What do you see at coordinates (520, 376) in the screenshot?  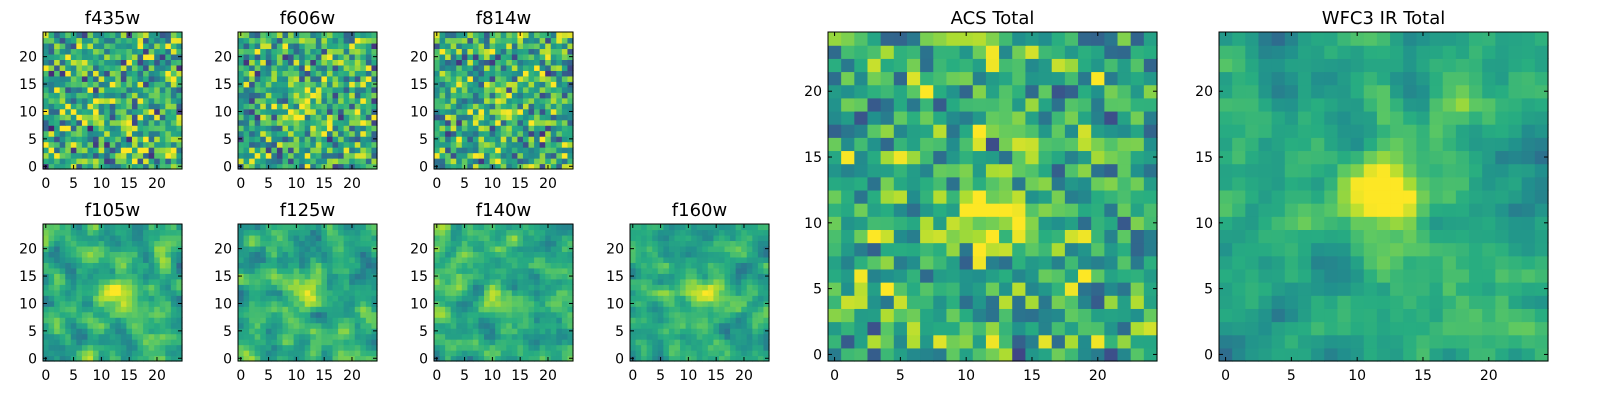 I see `x-tick-label: 15` at bounding box center [520, 376].